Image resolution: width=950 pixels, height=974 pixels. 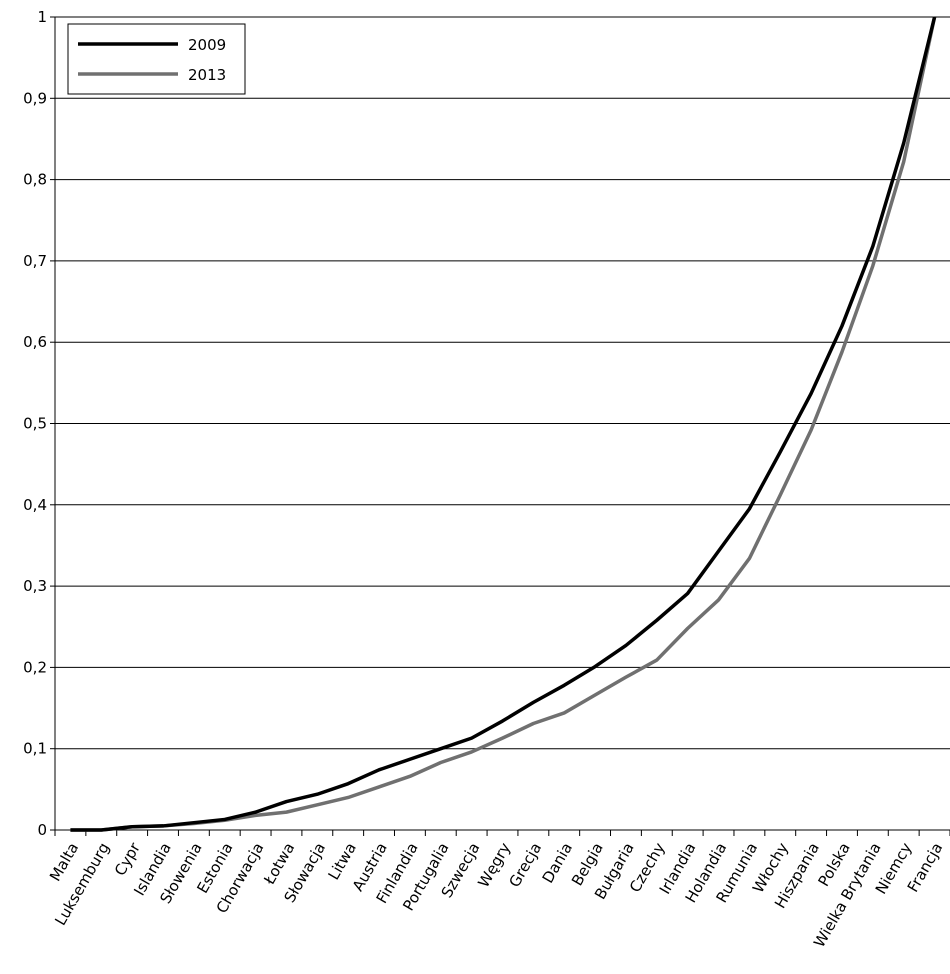 What do you see at coordinates (35, 749) in the screenshot?
I see `y-tick-label: 0,1` at bounding box center [35, 749].